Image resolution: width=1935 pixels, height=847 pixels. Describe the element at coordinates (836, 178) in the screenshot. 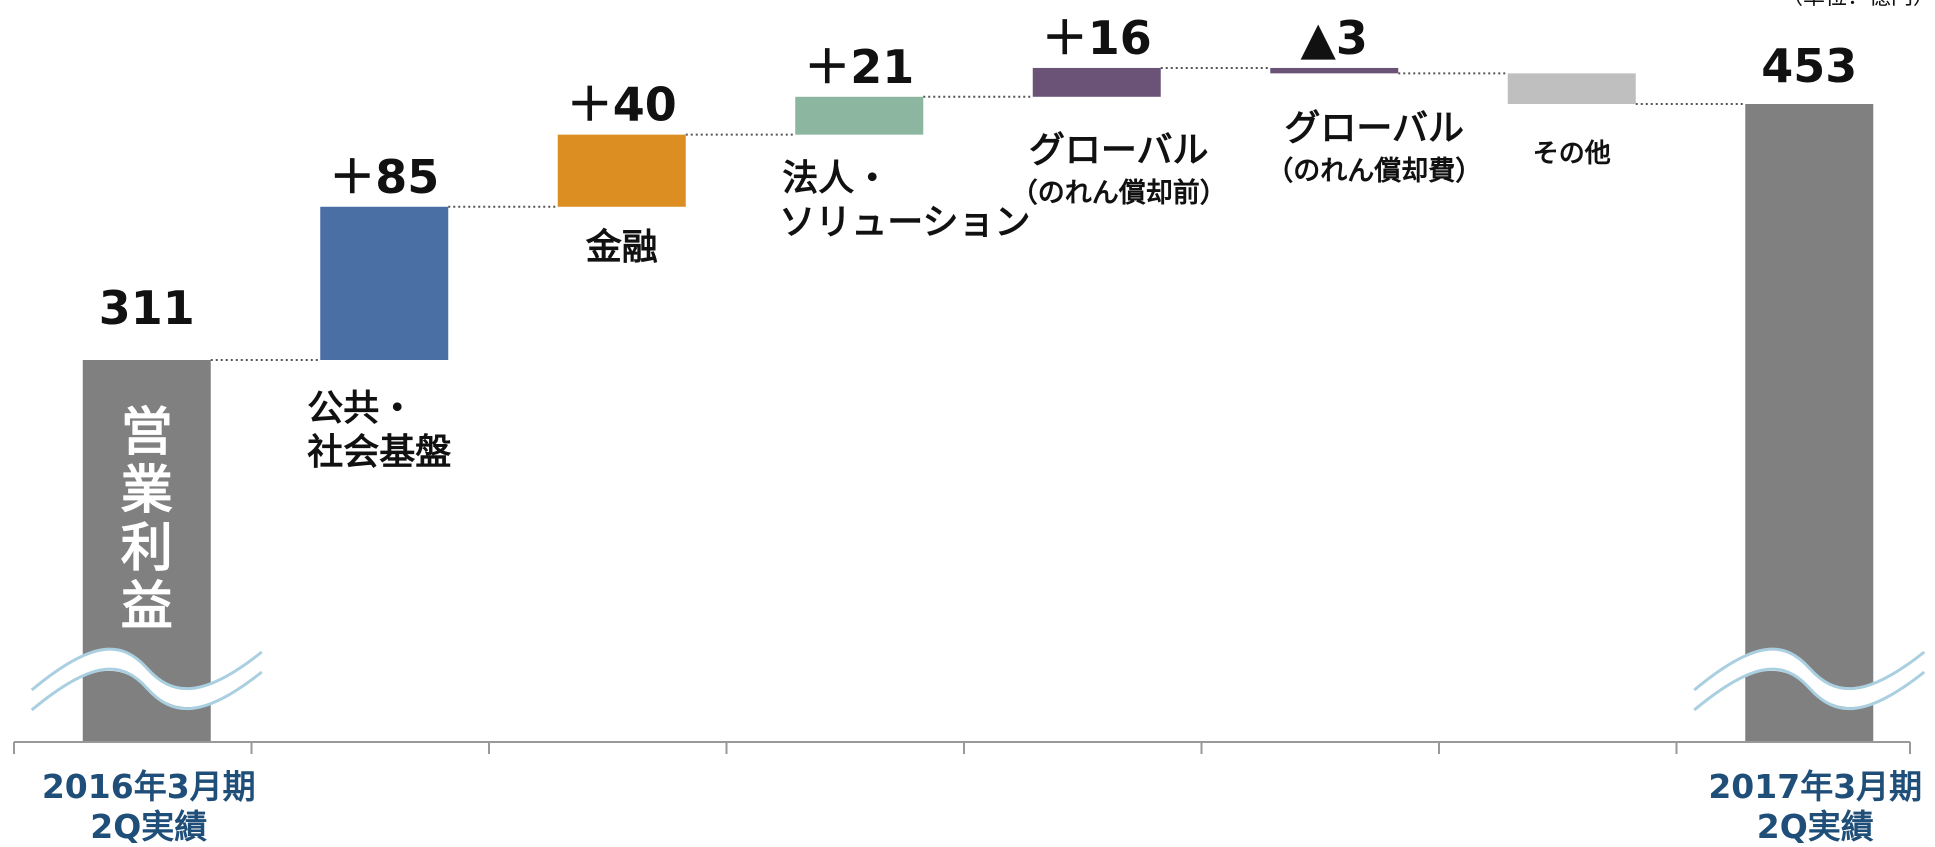

I see `category-label: 法人・` at that location.